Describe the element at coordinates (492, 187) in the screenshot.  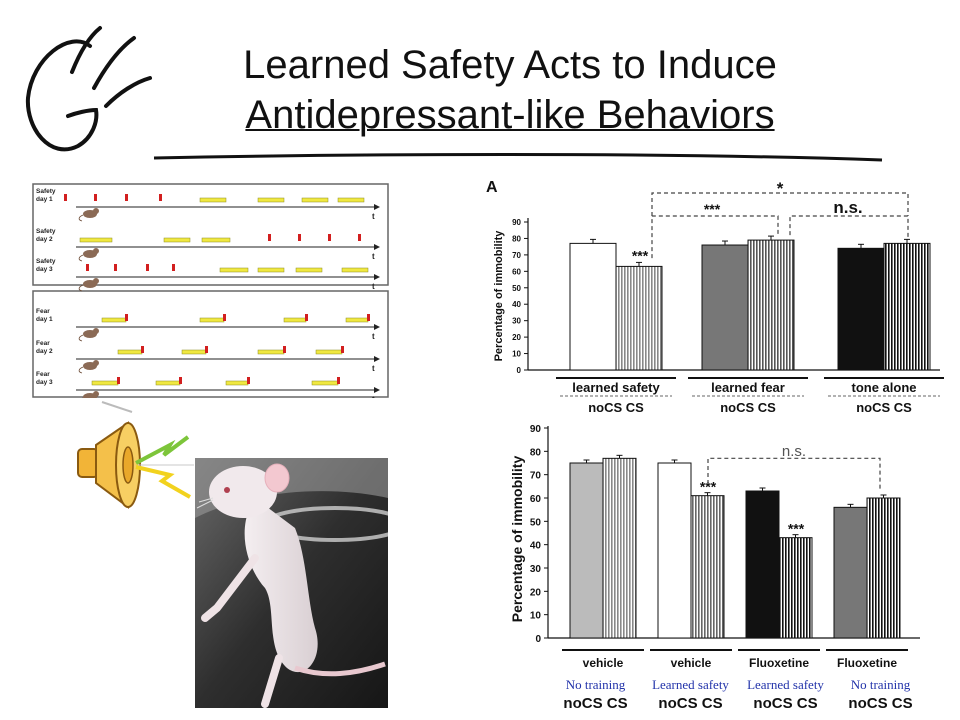
I see `panel-label: A` at that location.